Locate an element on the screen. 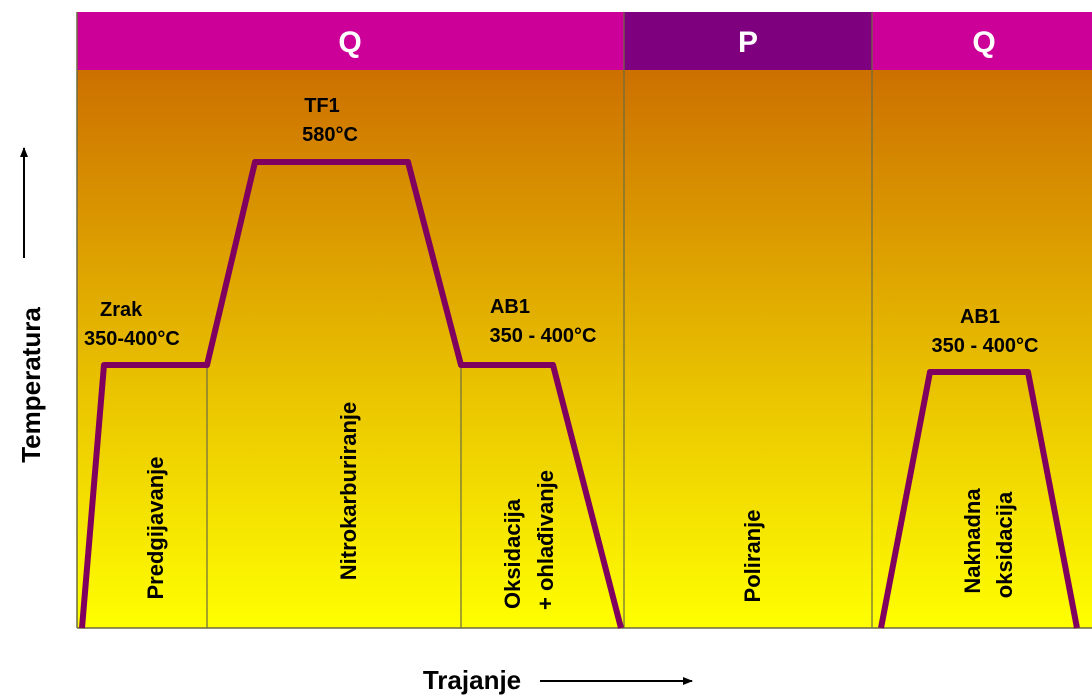 The height and width of the screenshot is (697, 1092). y-axis-label: Temperatura is located at coordinates (31, 385).